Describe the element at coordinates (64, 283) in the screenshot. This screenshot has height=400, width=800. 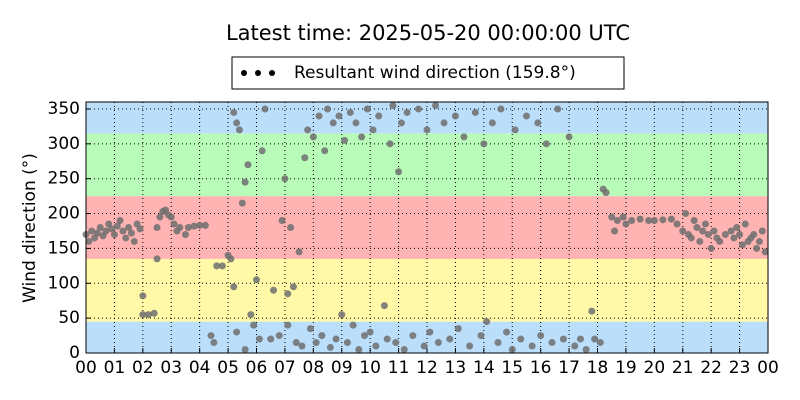
I see `y-tick-label: 100` at that location.